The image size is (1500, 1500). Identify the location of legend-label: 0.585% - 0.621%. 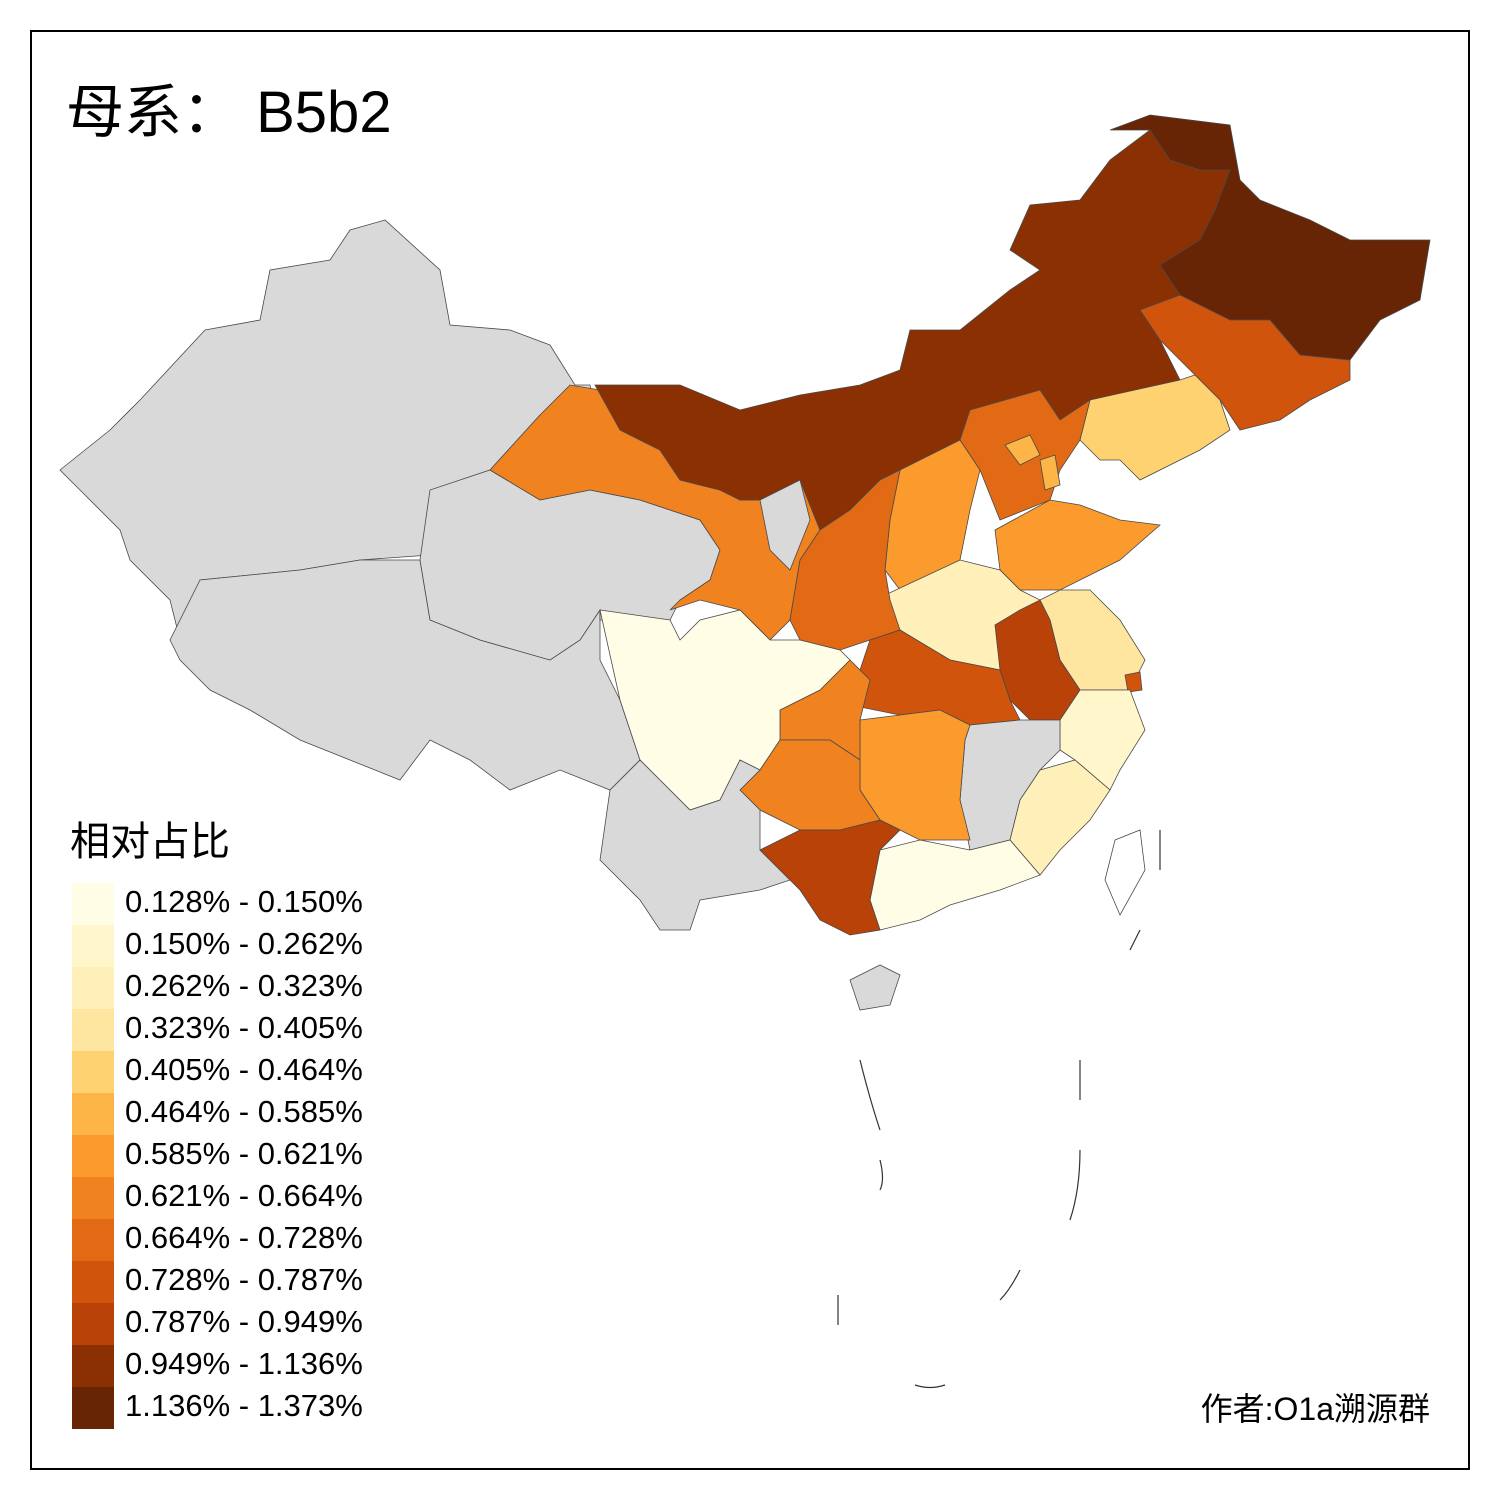
(244, 1153).